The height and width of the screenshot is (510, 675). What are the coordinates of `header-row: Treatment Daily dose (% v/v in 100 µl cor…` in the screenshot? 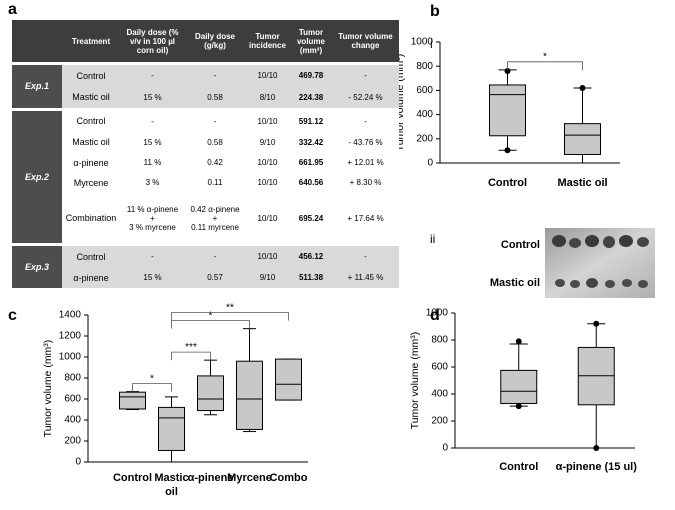 It's located at (205, 42).